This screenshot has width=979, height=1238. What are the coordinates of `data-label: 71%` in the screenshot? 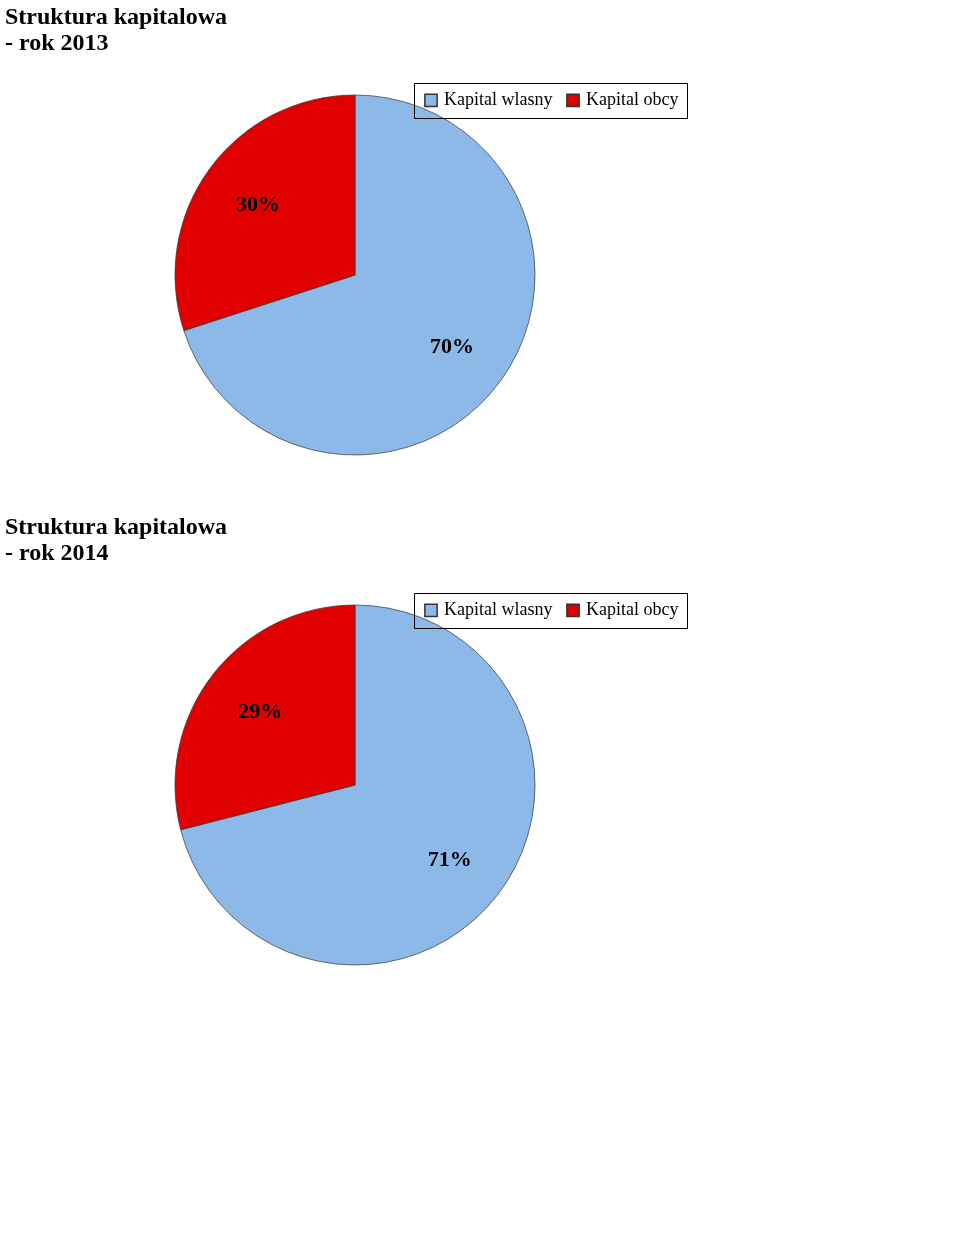 It's located at (449, 858).